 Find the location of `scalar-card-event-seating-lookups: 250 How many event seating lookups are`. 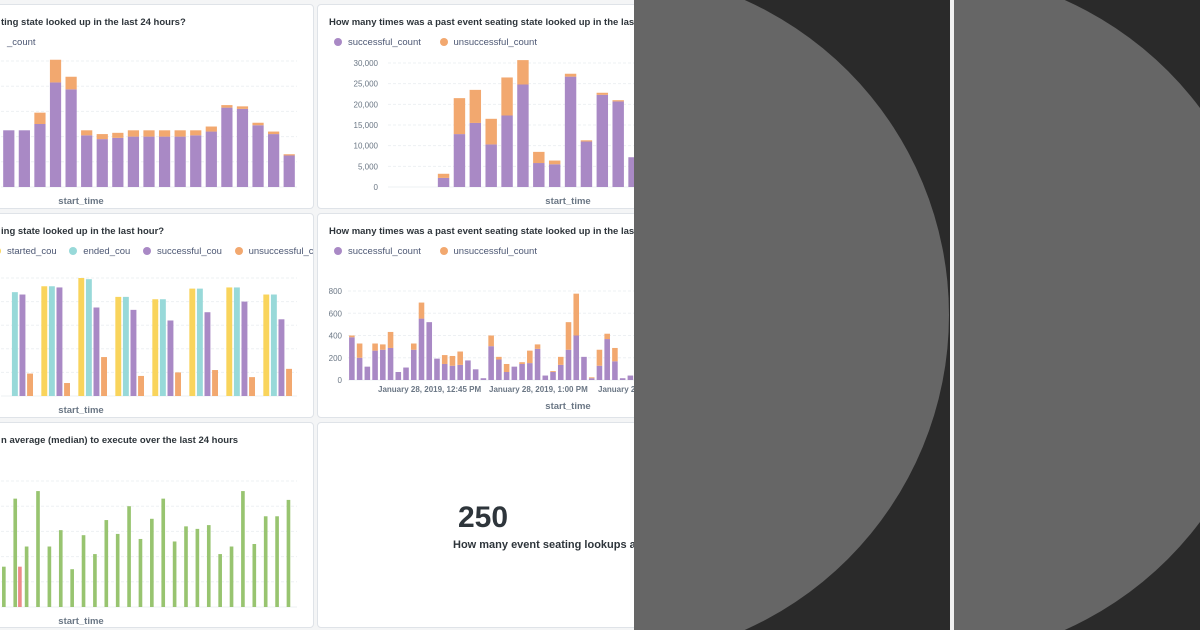

scalar-card-event-seating-lookups: 250 How many event seating lookups are is located at coordinates (475, 525).